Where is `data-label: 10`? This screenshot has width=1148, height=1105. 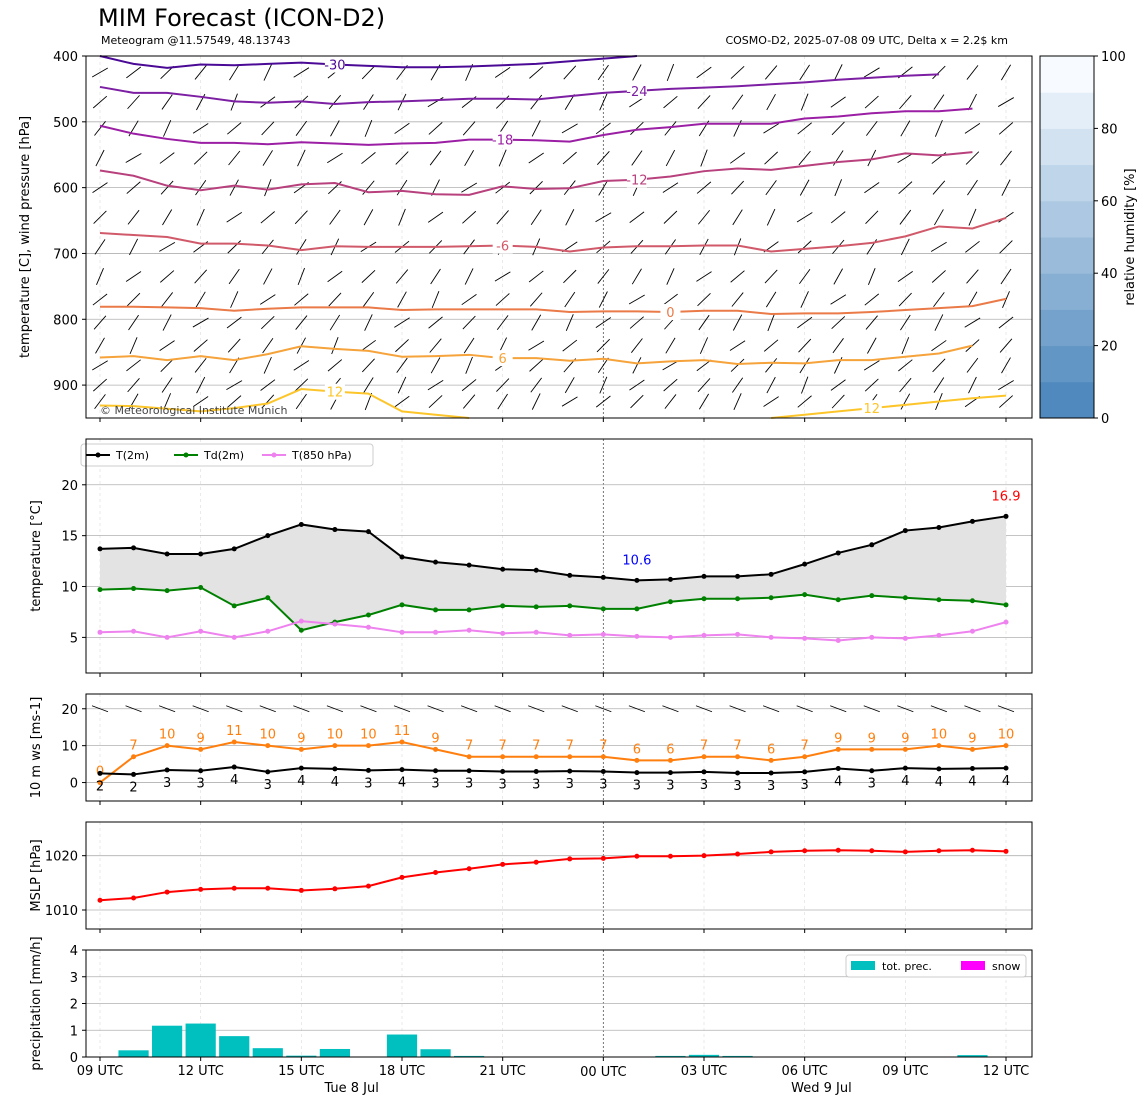 data-label: 10 is located at coordinates (268, 735).